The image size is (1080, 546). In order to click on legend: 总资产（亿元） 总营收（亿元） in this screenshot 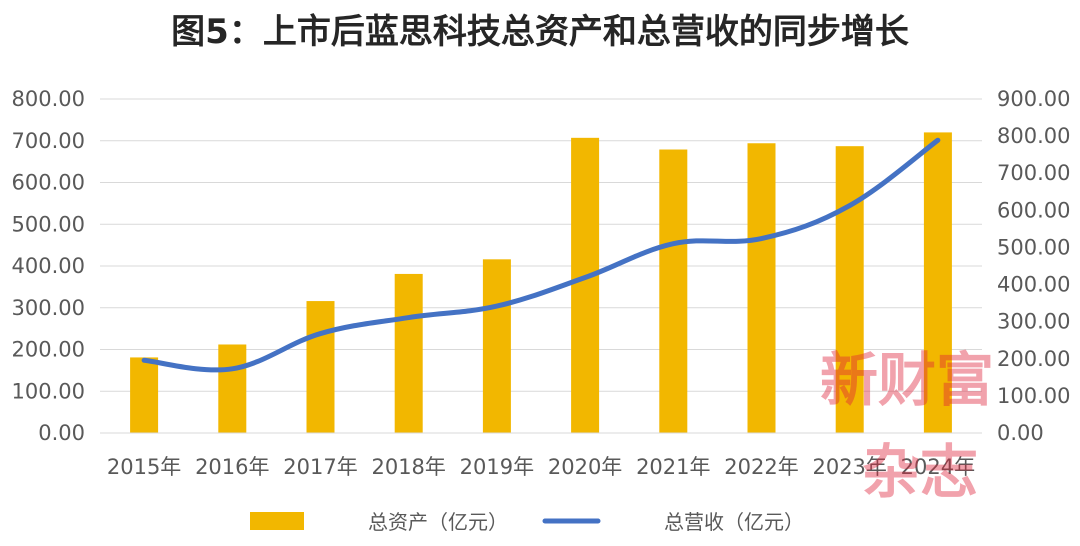, I will do `click(527, 522)`.